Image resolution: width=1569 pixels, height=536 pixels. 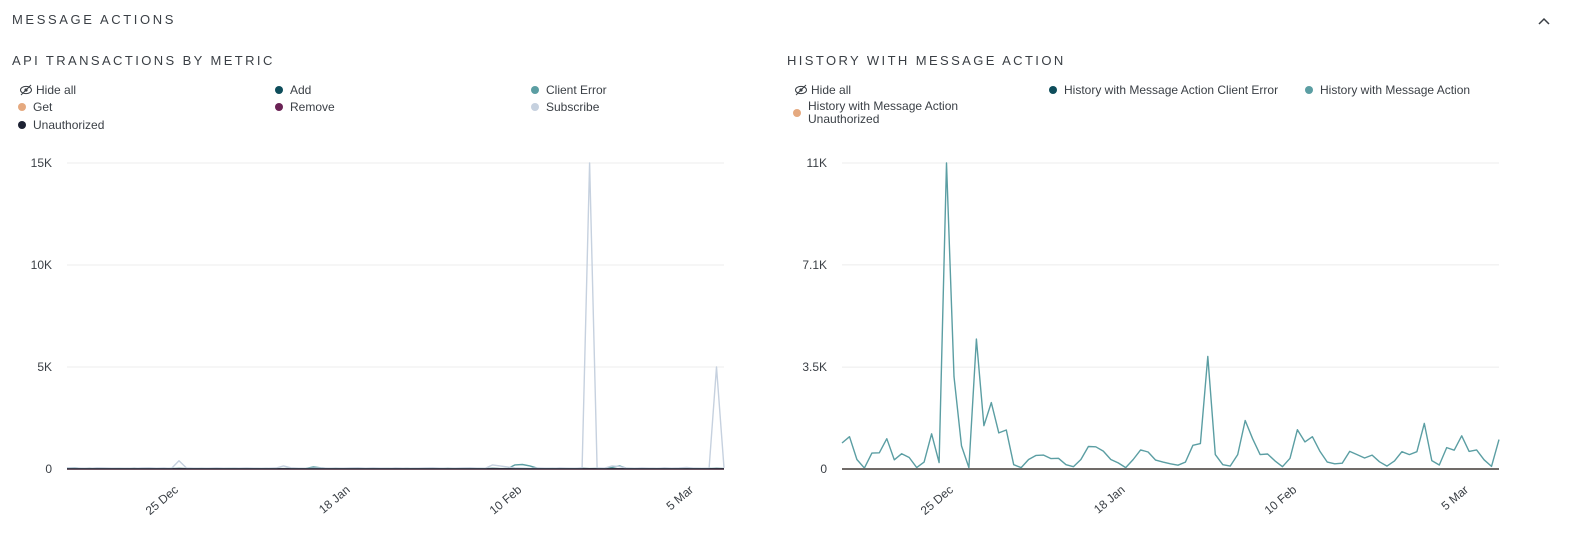 I want to click on legend-label: Remove, so click(x=312, y=107).